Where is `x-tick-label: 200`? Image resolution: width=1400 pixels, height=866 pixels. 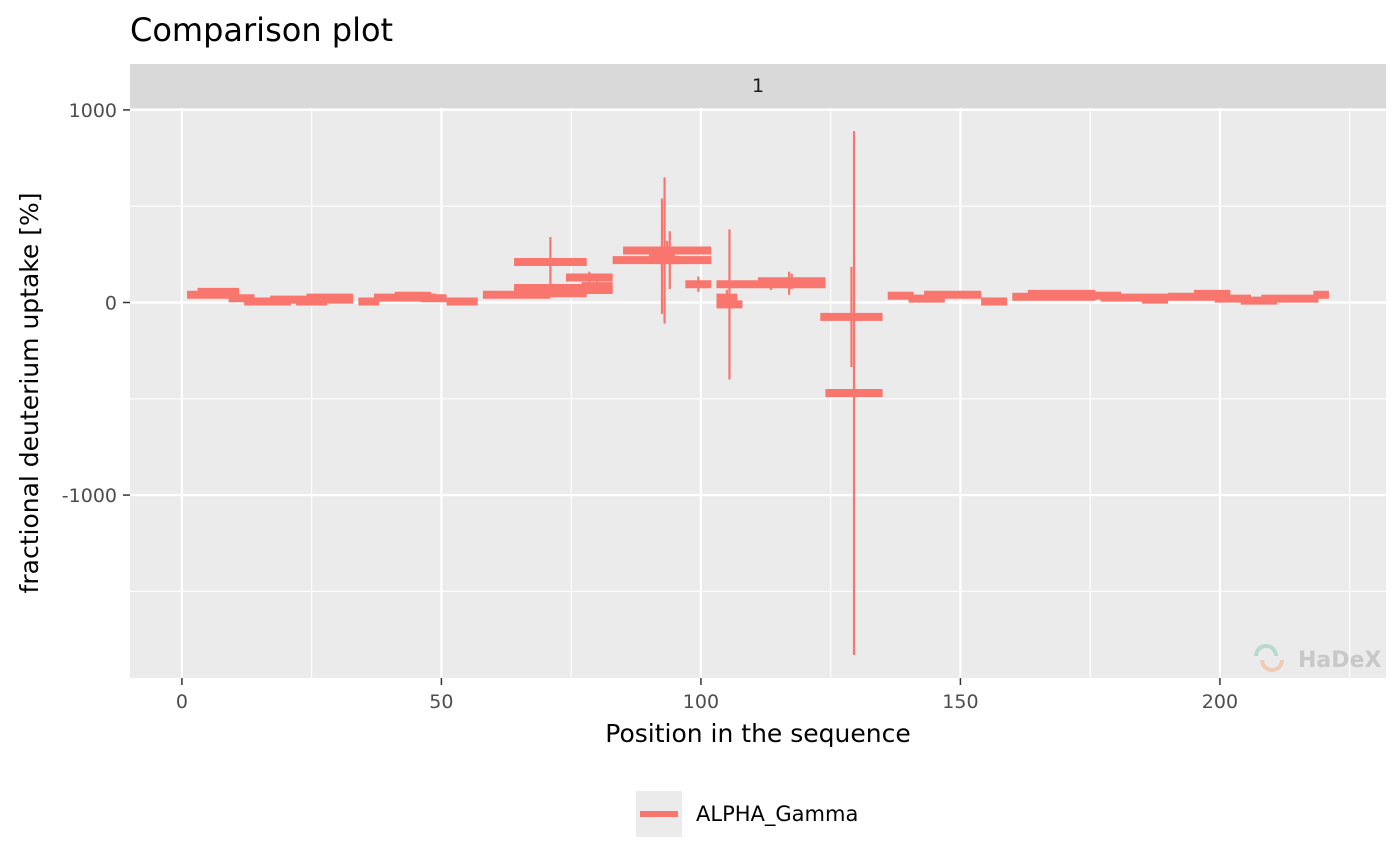 x-tick-label: 200 is located at coordinates (1220, 702).